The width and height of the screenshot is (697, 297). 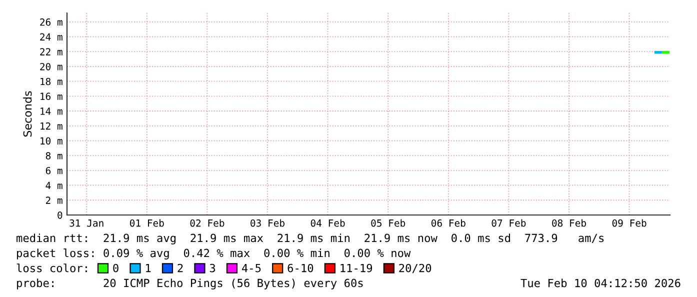 What do you see at coordinates (415, 269) in the screenshot?
I see `legend-label: 20/20` at bounding box center [415, 269].